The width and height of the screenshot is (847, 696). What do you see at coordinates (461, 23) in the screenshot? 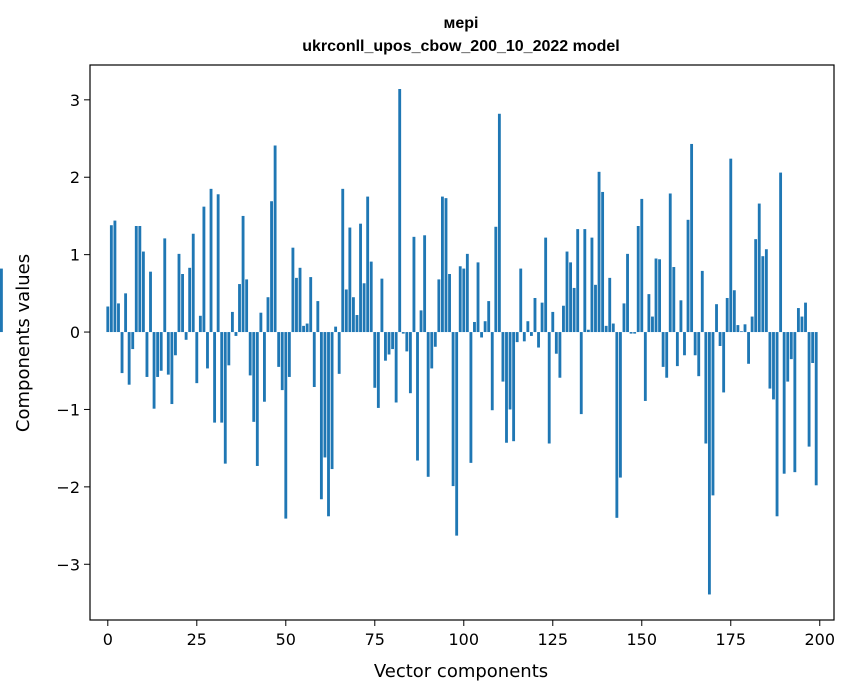
I see `chart-title: мері` at bounding box center [461, 23].